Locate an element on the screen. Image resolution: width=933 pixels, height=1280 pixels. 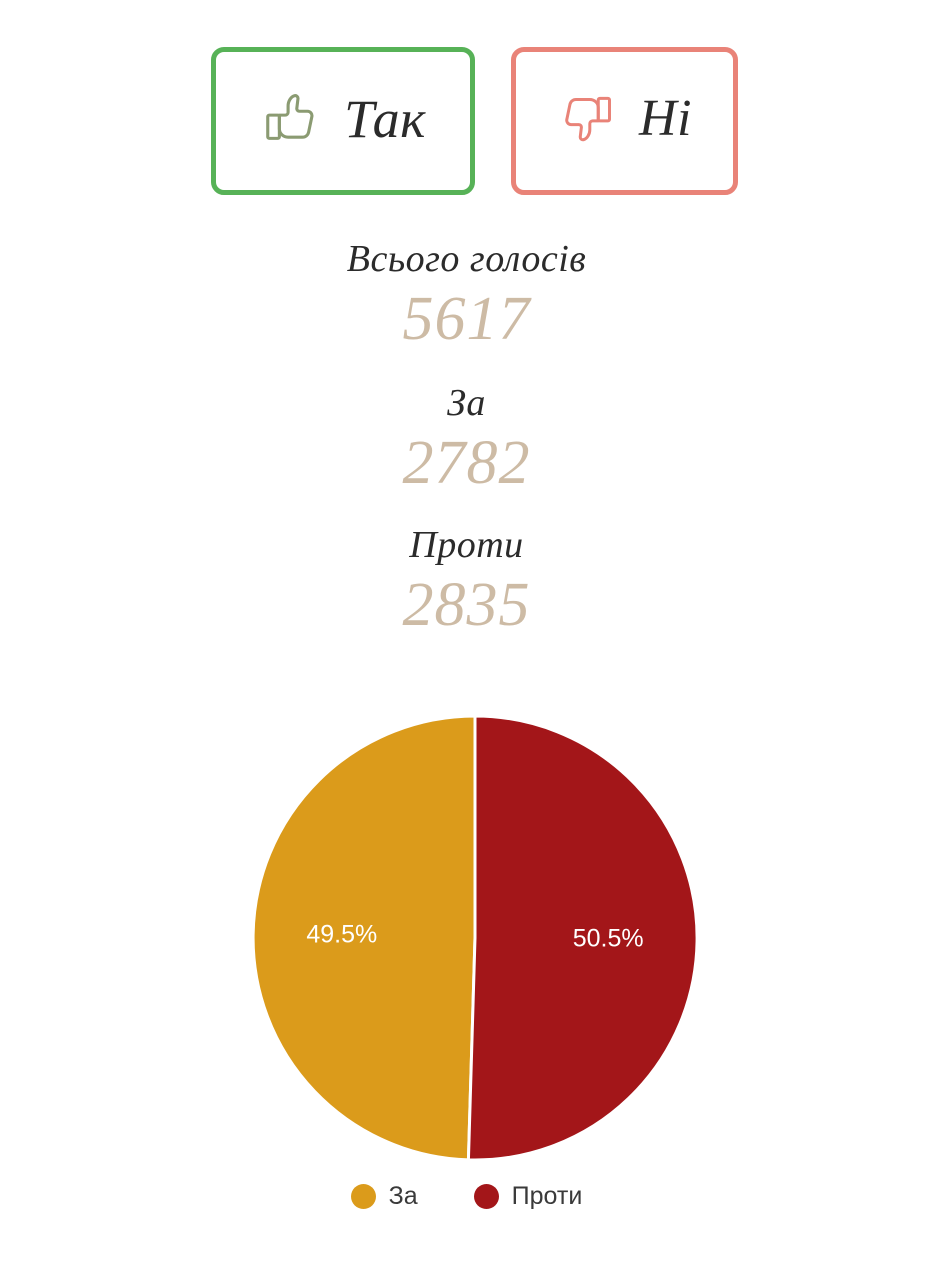
stat-total-votes: Всього голосів 5617 is located at coordinates (466, 296).